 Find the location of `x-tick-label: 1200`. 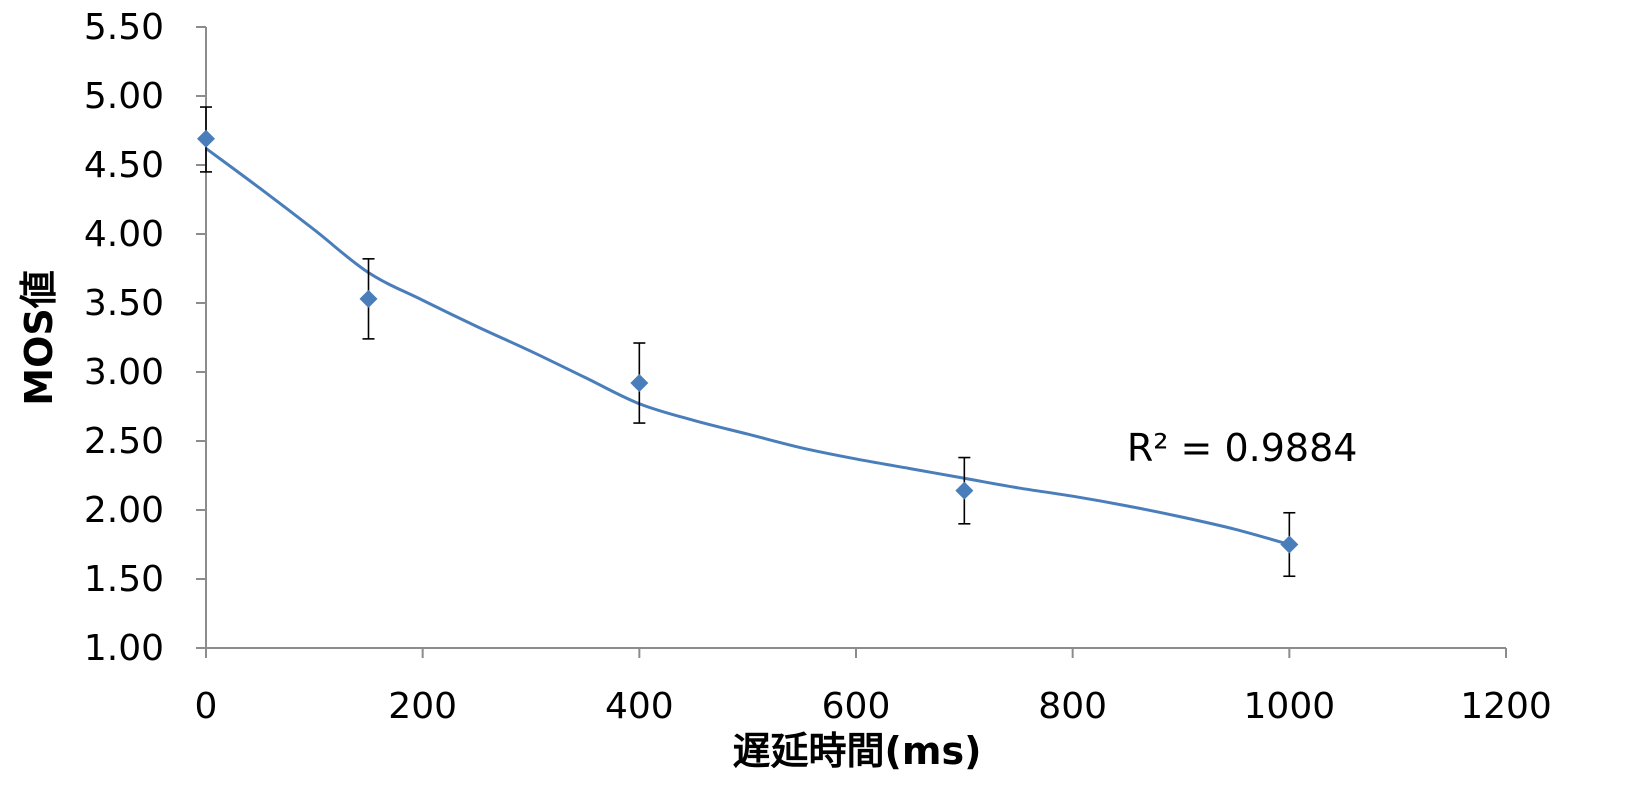

x-tick-label: 1200 is located at coordinates (1506, 706).